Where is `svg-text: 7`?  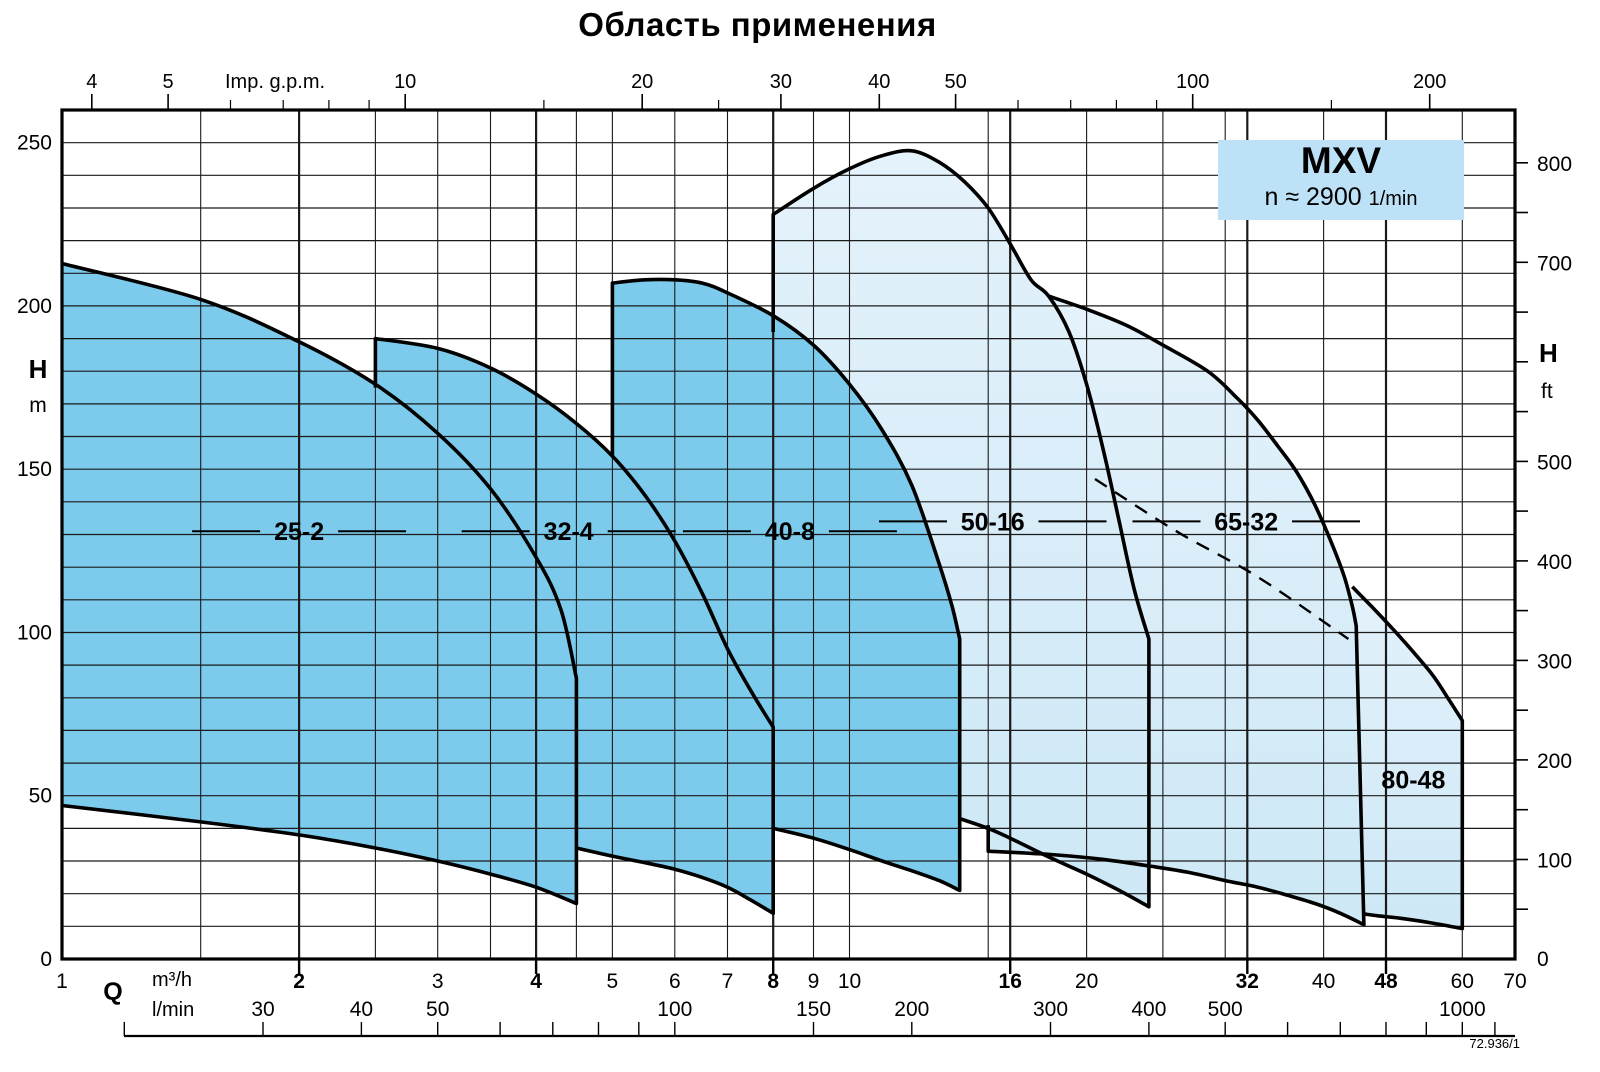
svg-text: 7 is located at coordinates (728, 981).